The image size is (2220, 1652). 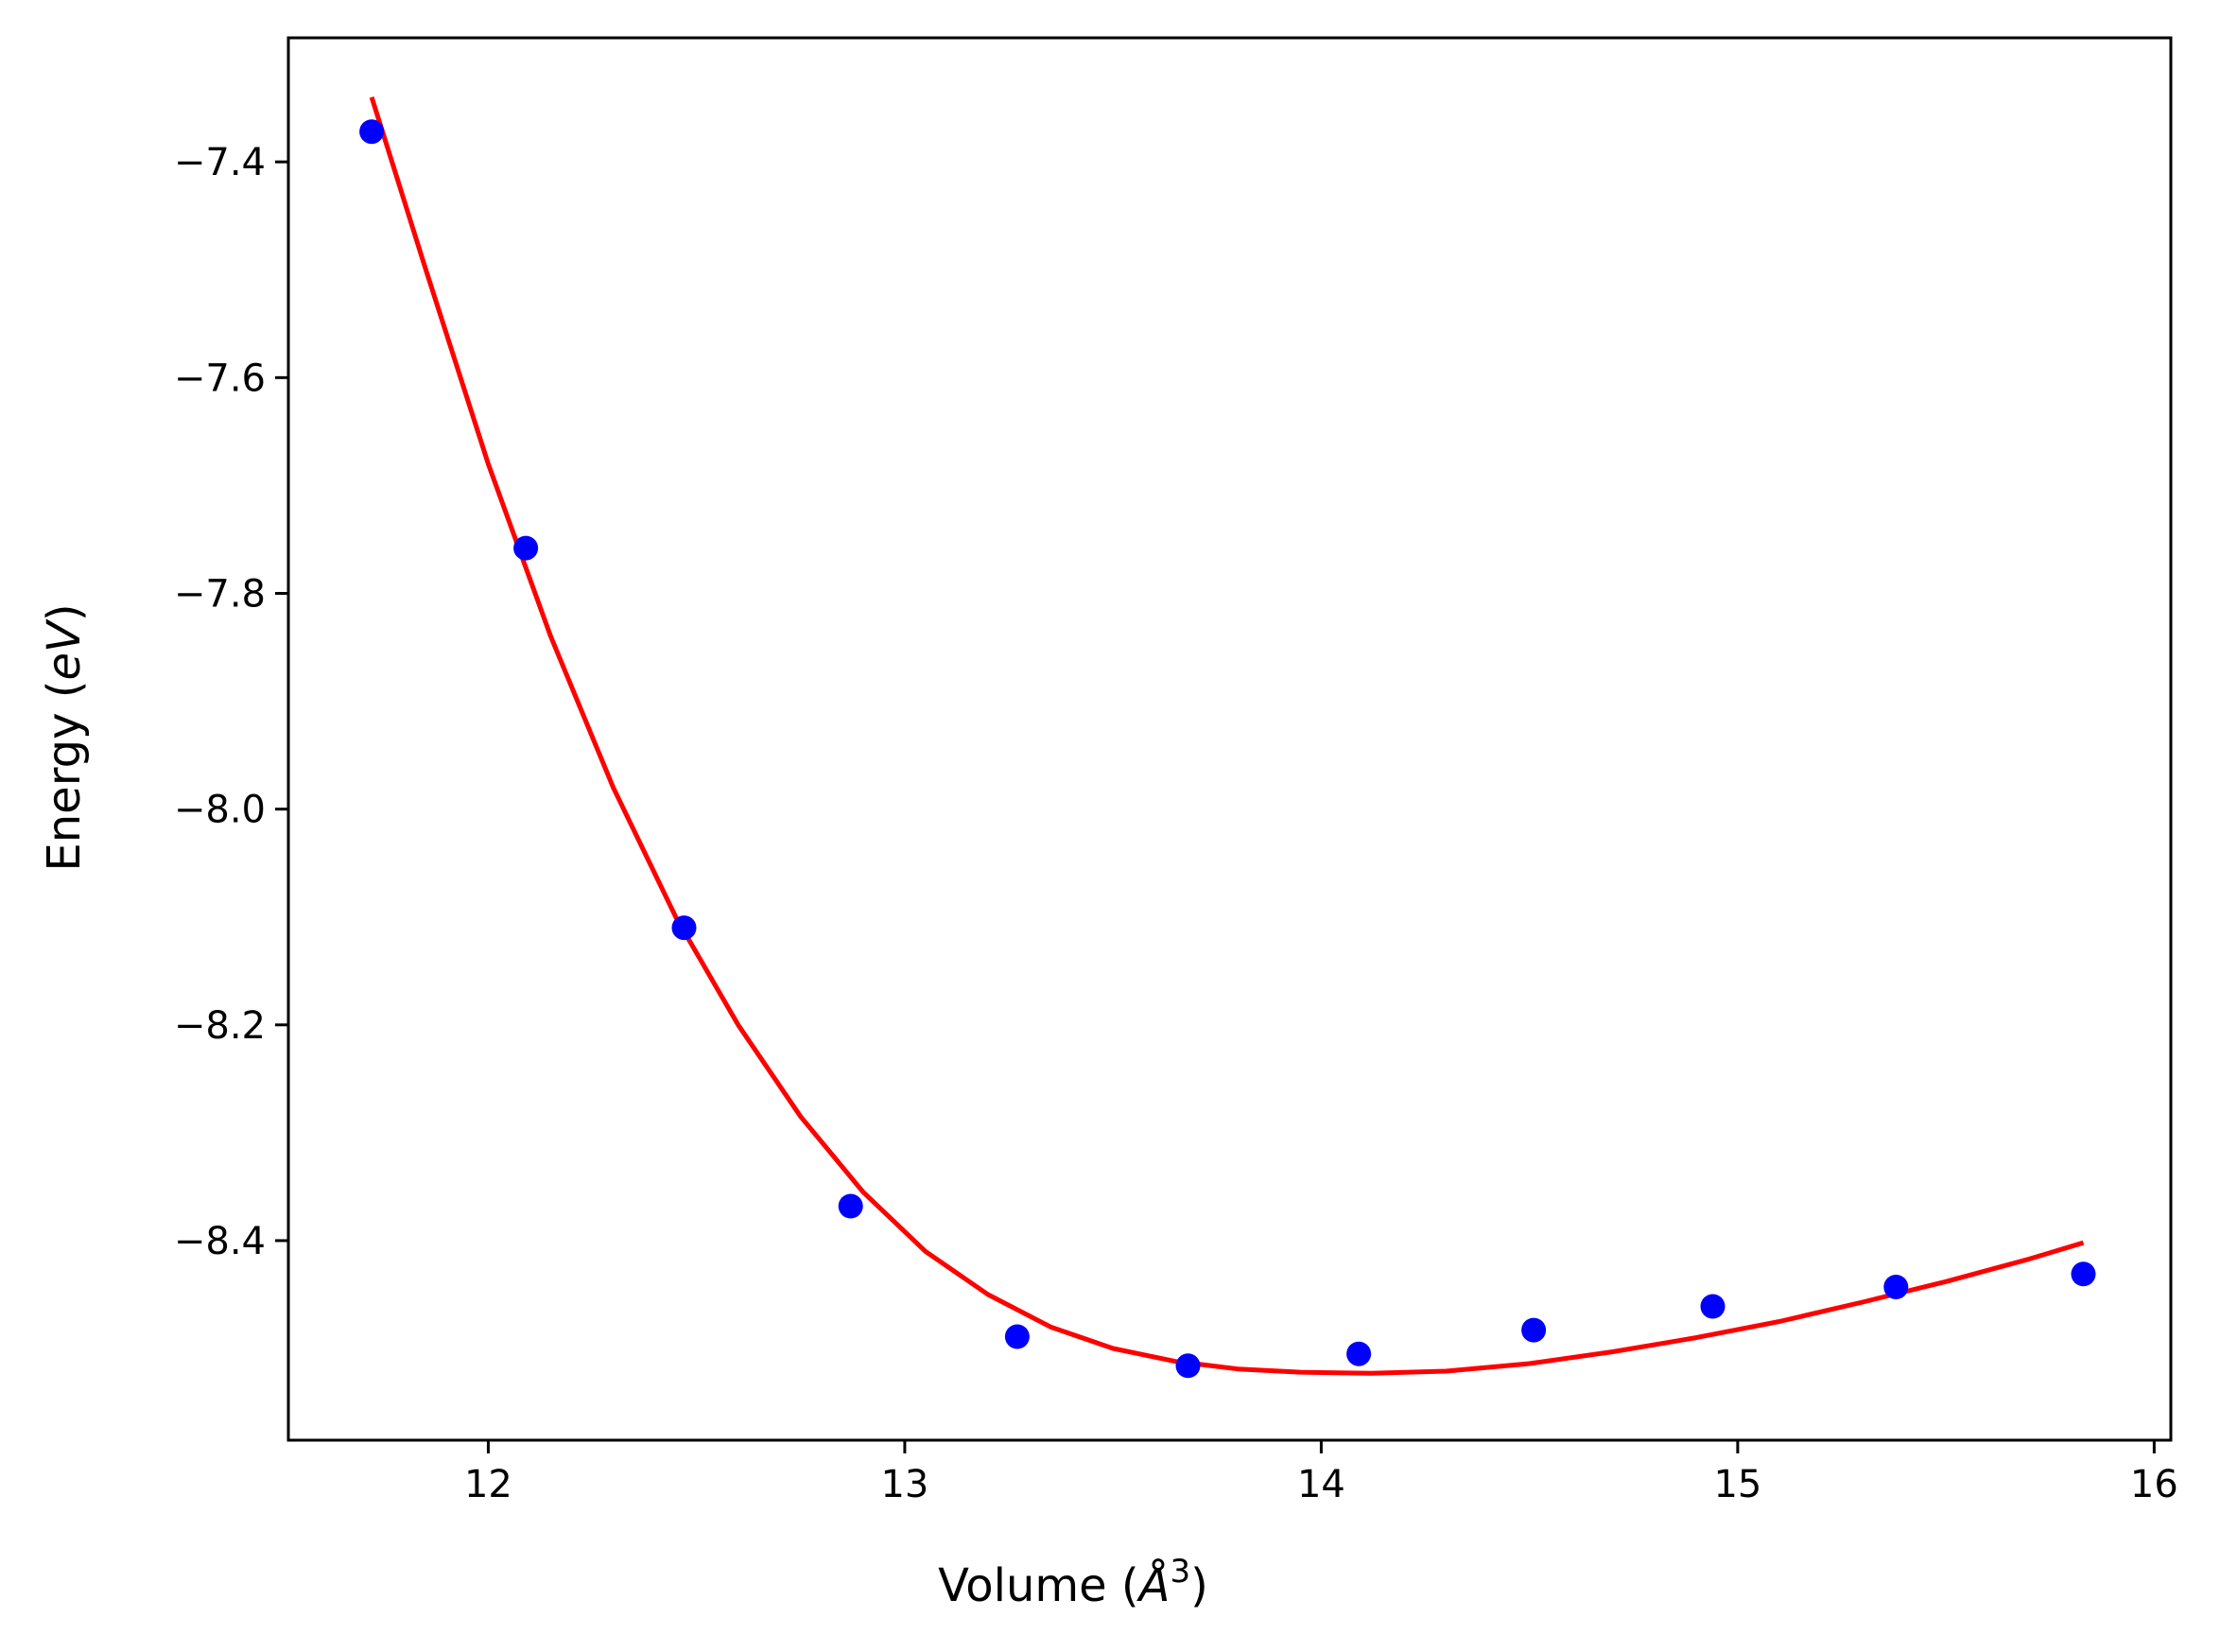 I want to click on y-tick-label-4: −8.2, so click(x=220, y=1026).